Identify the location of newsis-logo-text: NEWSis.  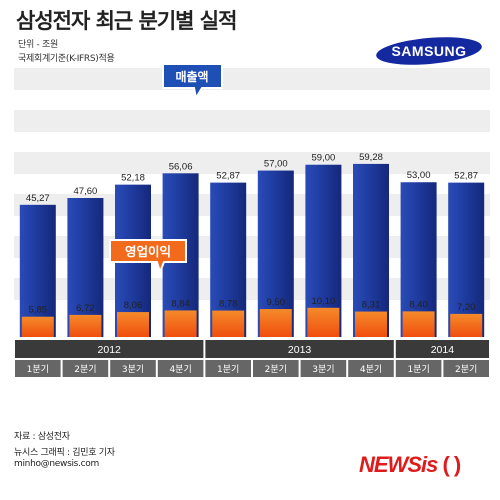
(398, 464).